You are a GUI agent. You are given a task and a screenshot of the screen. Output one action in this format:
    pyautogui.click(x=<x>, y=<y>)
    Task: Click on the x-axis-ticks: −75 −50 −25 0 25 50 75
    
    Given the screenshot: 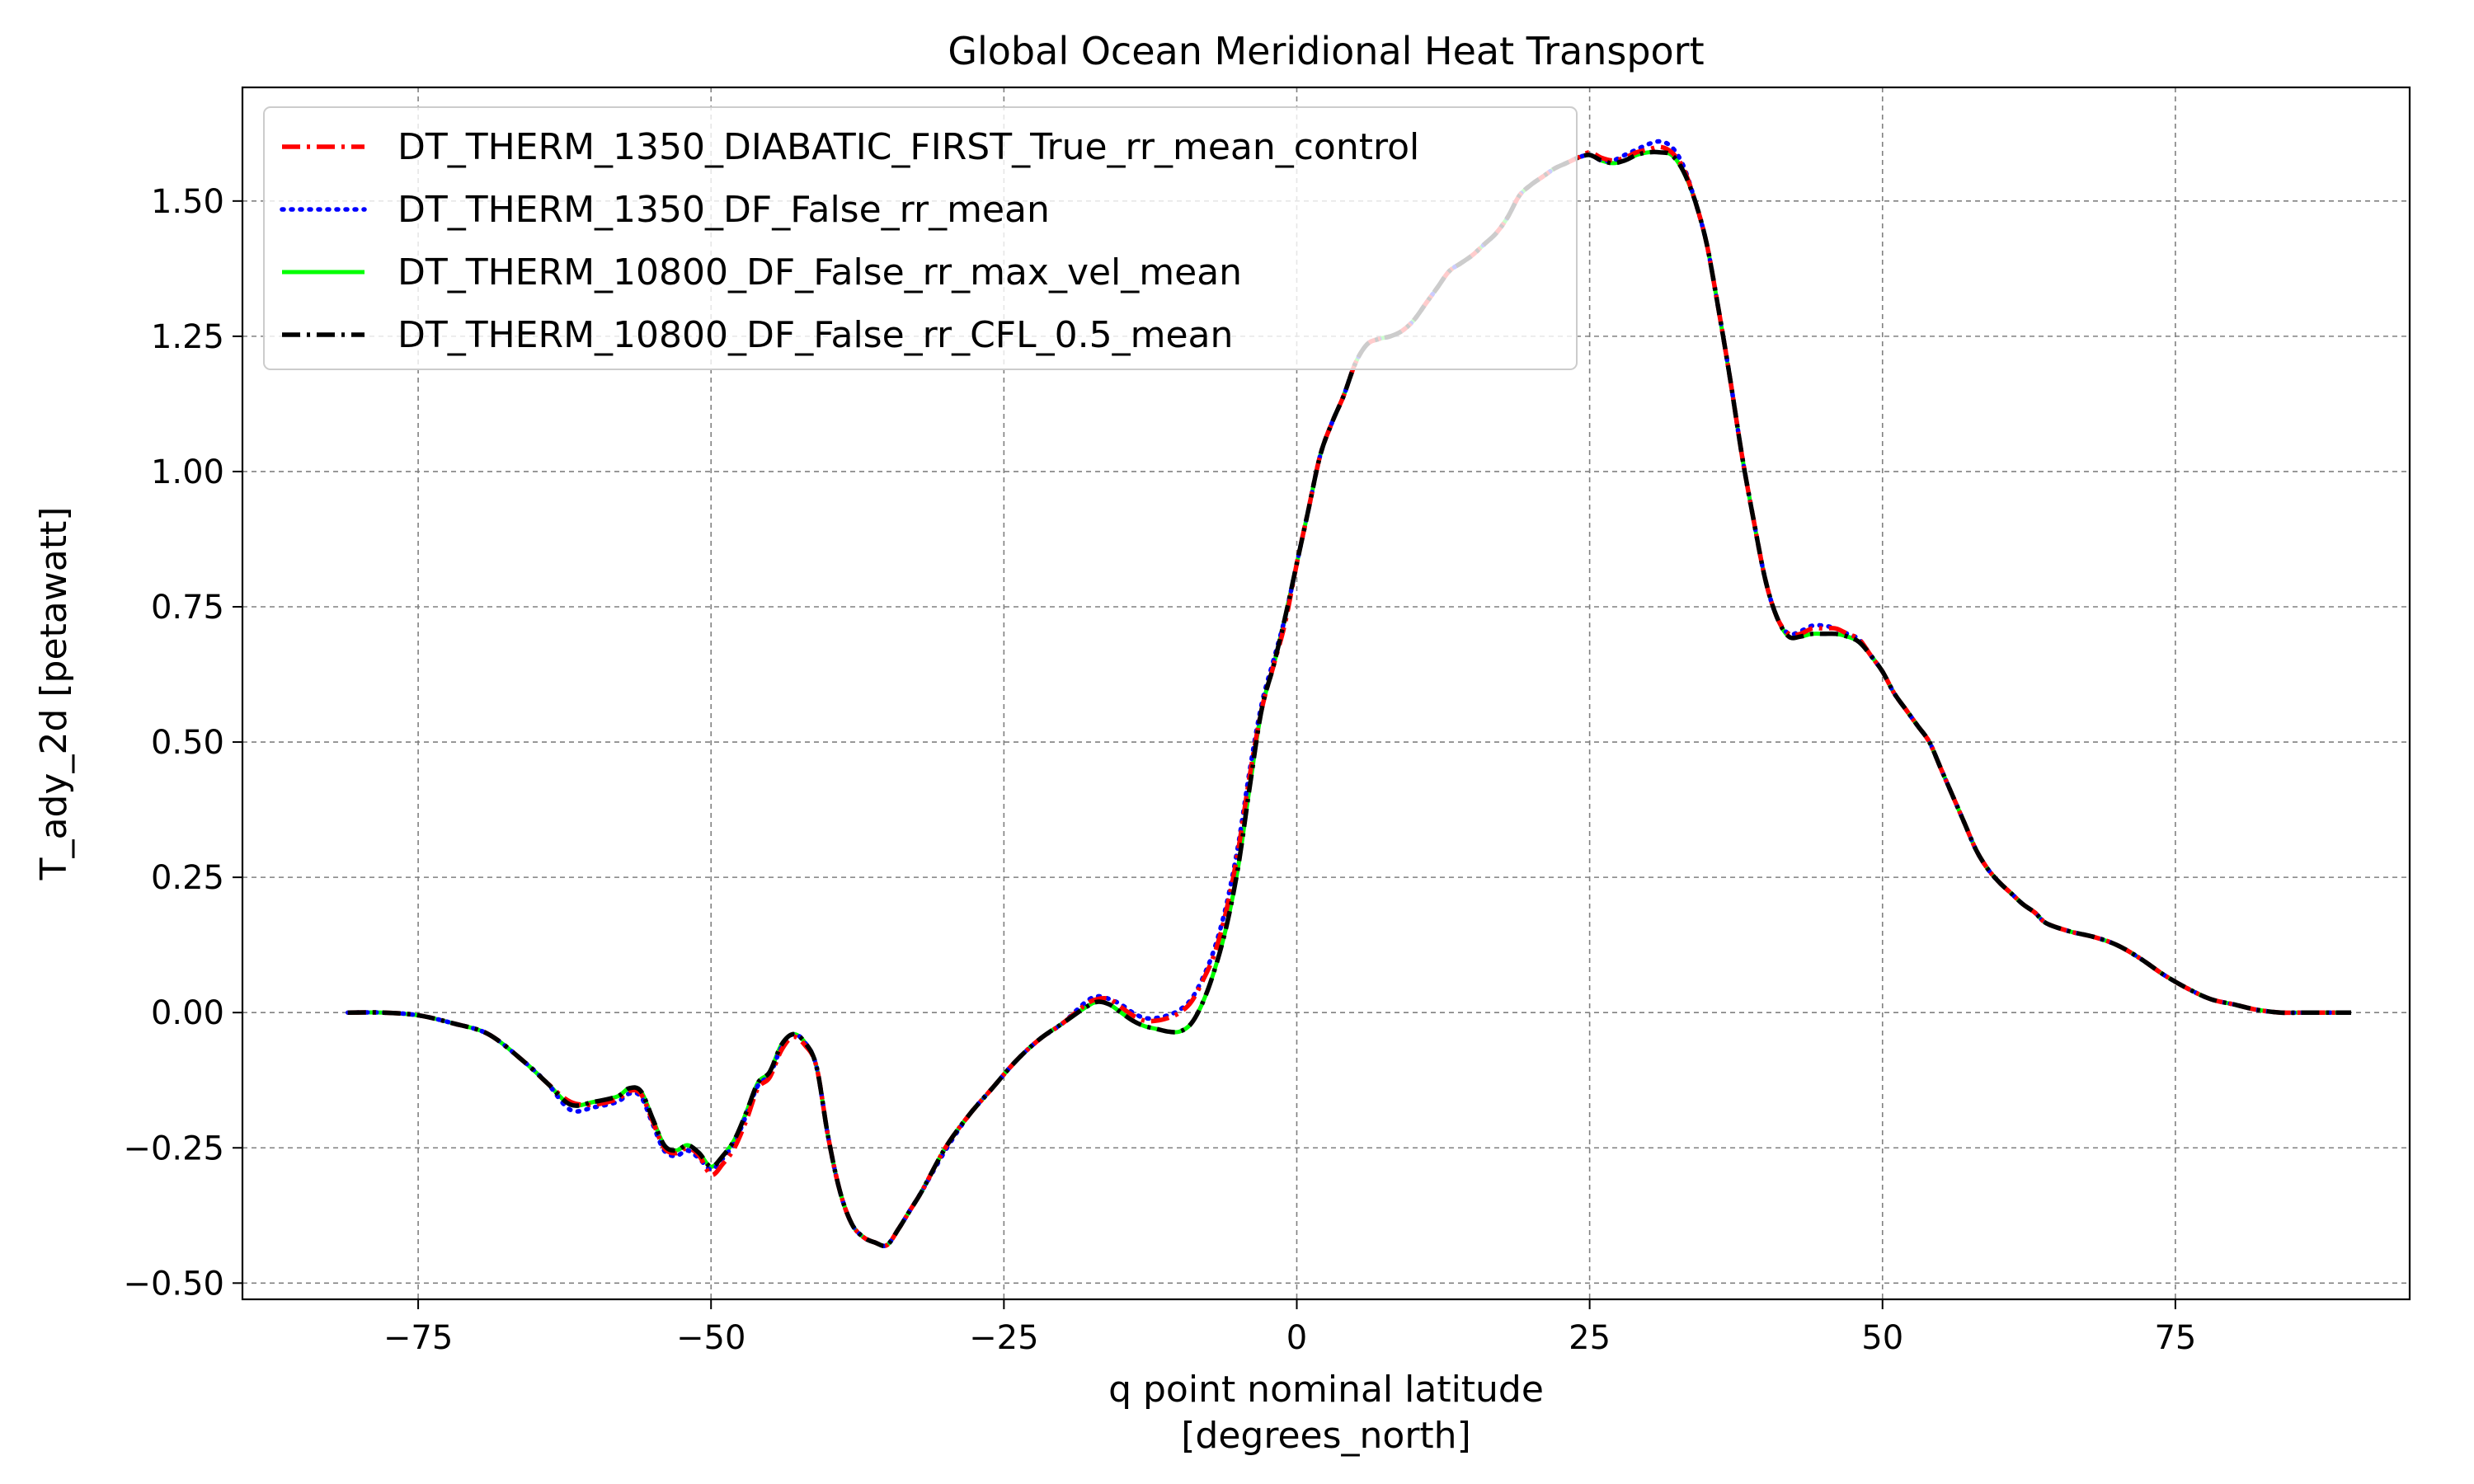 What is the action you would take?
    pyautogui.click(x=1289, y=1328)
    